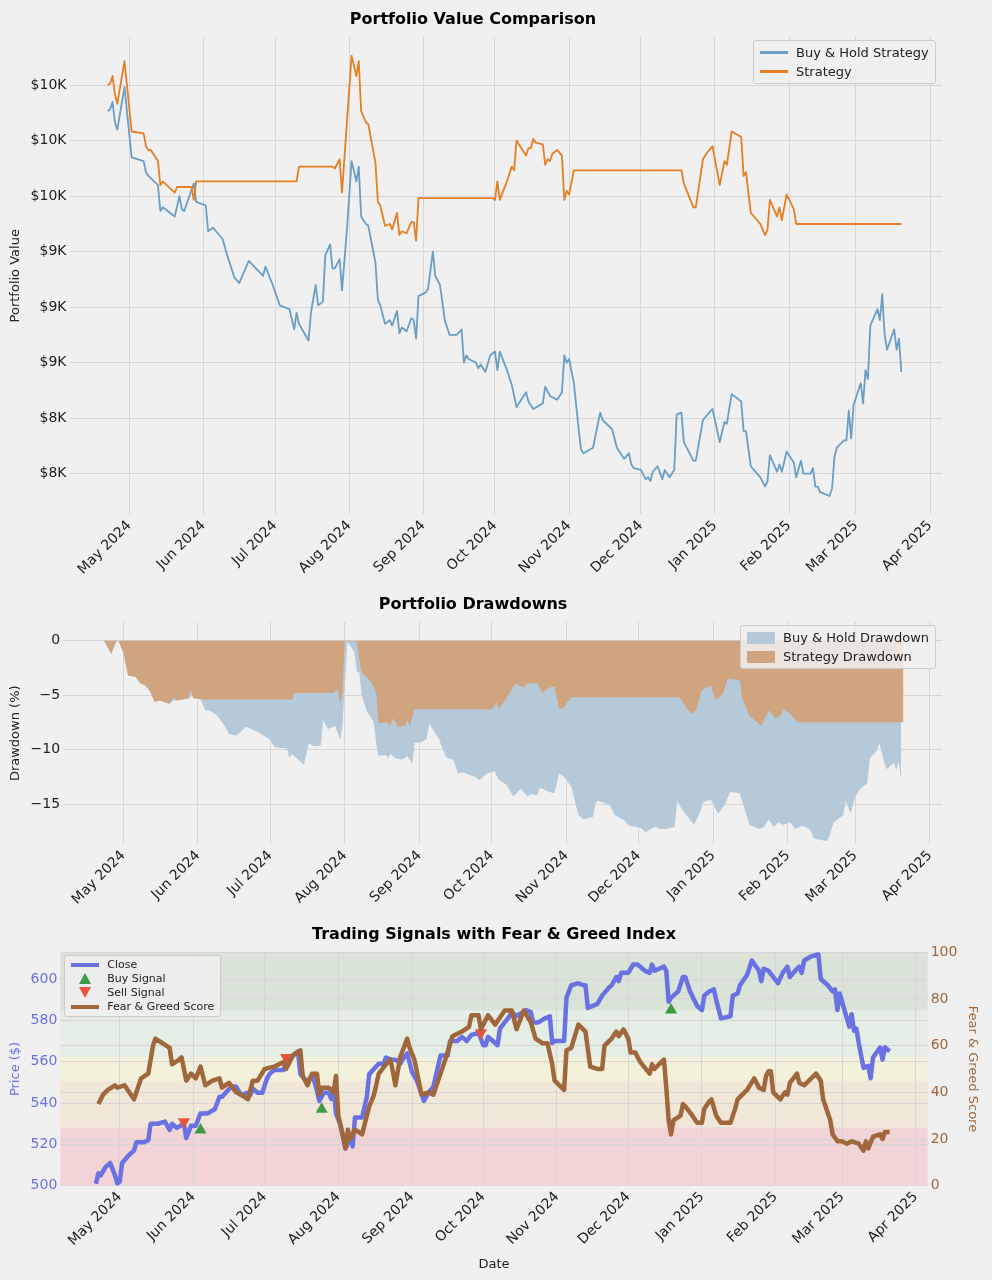 This screenshot has height=1280, width=992. I want to click on y2-tick-label: 100, so click(944, 950).